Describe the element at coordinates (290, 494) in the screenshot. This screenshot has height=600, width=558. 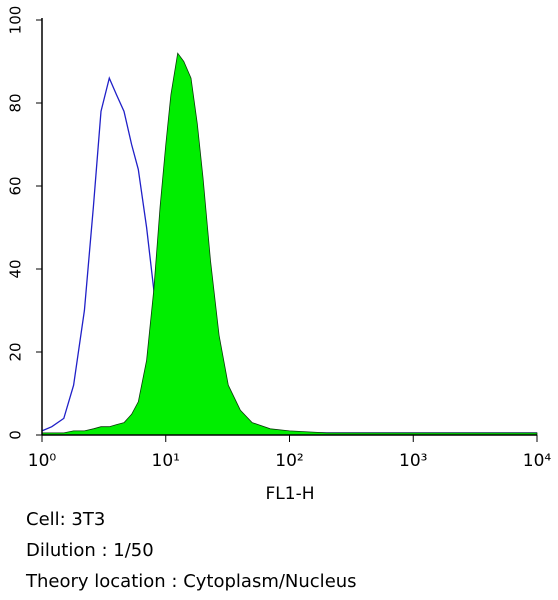
I see `x-axis-label: FL1-H` at that location.